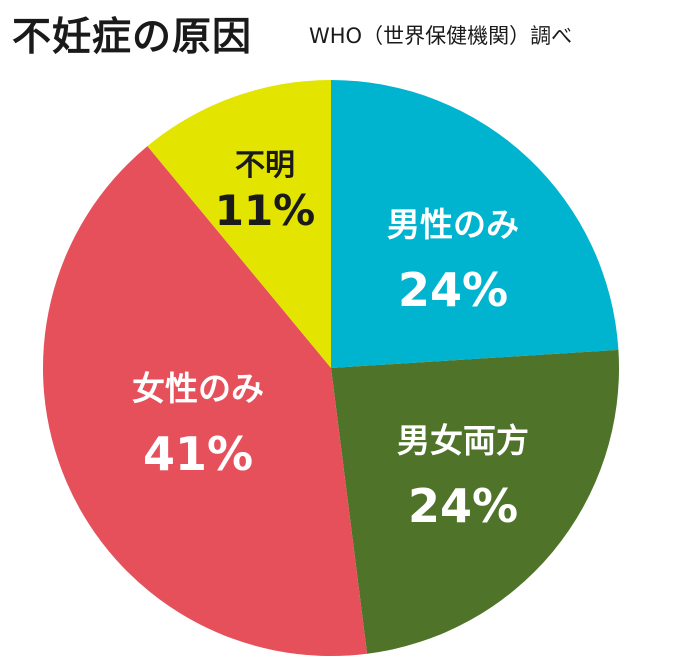 This screenshot has width=677, height=671. Describe the element at coordinates (132, 37) in the screenshot. I see `chart-title: 不妊症の原因` at that location.